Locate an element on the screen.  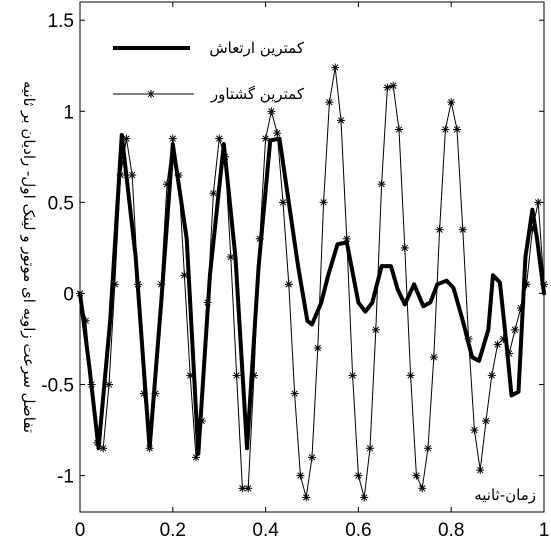
legend-star-marker is located at coordinates (151, 94).